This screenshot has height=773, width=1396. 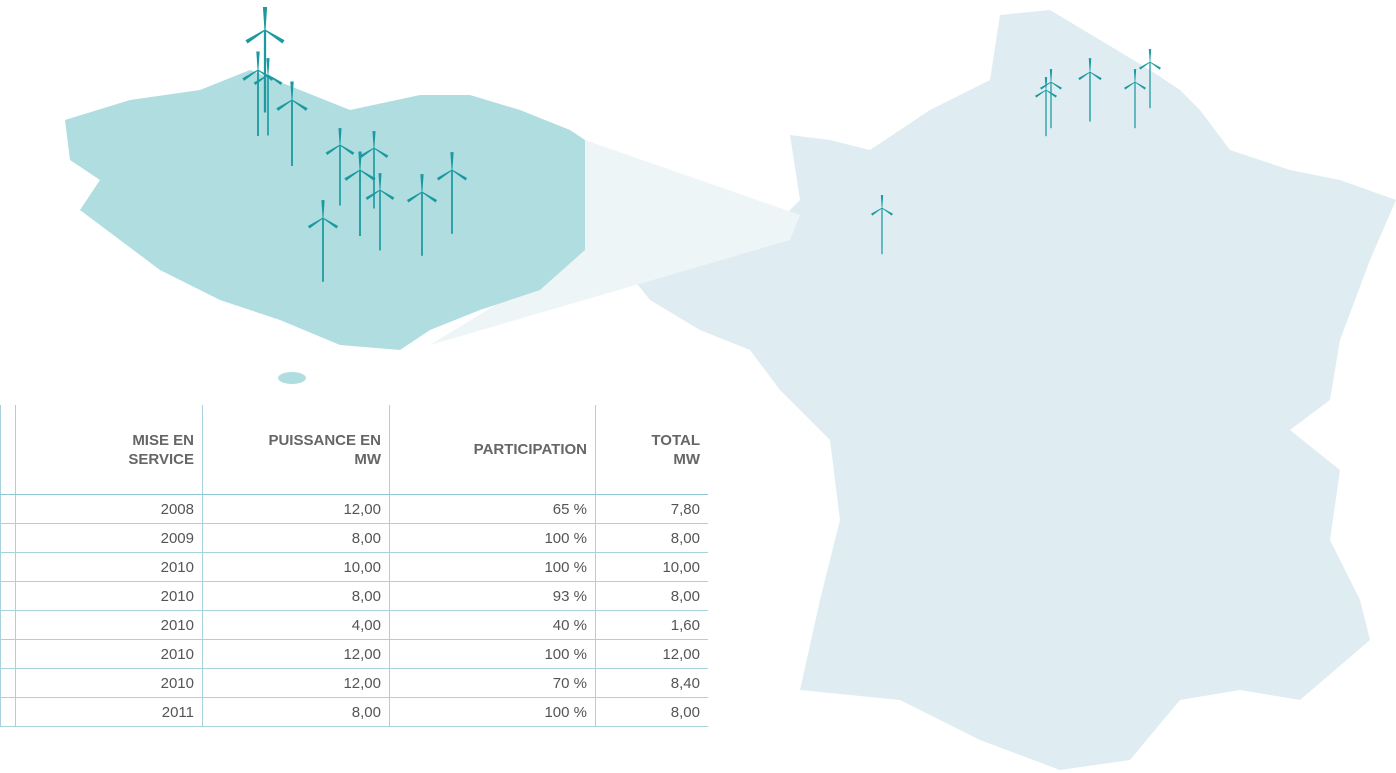 I want to click on cell: 2008, so click(x=109, y=509).